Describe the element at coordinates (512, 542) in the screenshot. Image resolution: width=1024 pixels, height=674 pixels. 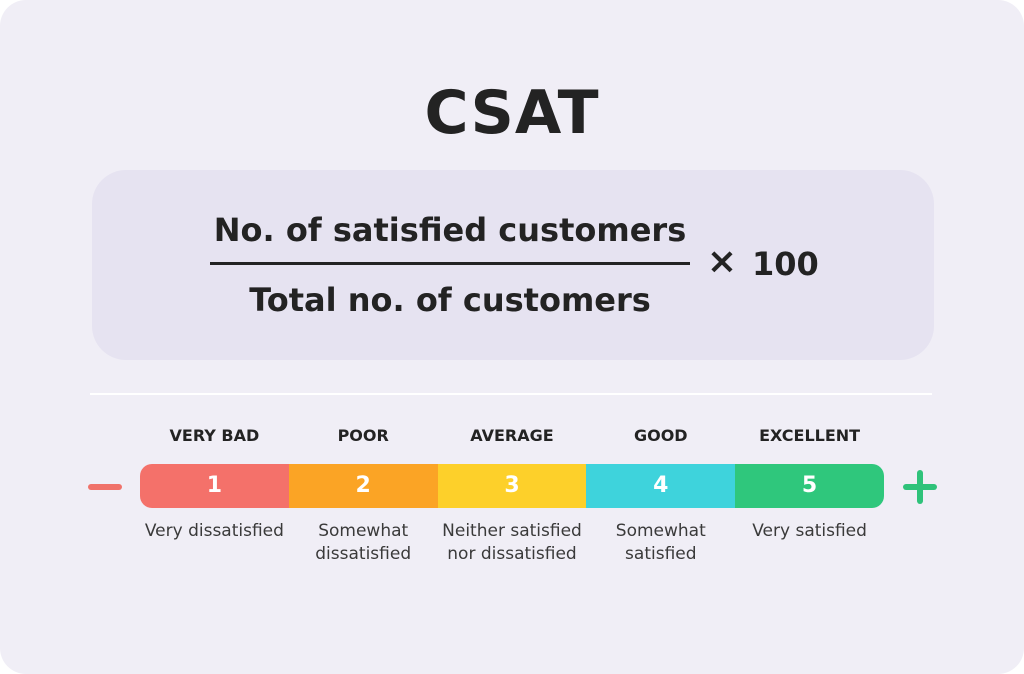
I see `rating-description: Neither satisfied nor dissatisfied` at that location.